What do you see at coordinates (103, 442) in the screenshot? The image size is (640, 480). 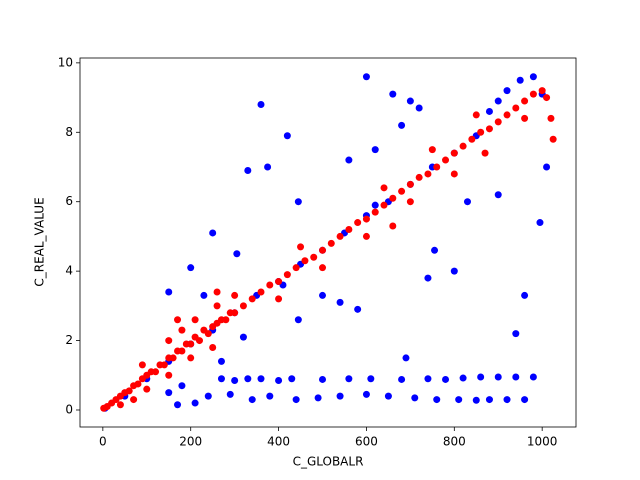 I see `x-tick-label: 0` at bounding box center [103, 442].